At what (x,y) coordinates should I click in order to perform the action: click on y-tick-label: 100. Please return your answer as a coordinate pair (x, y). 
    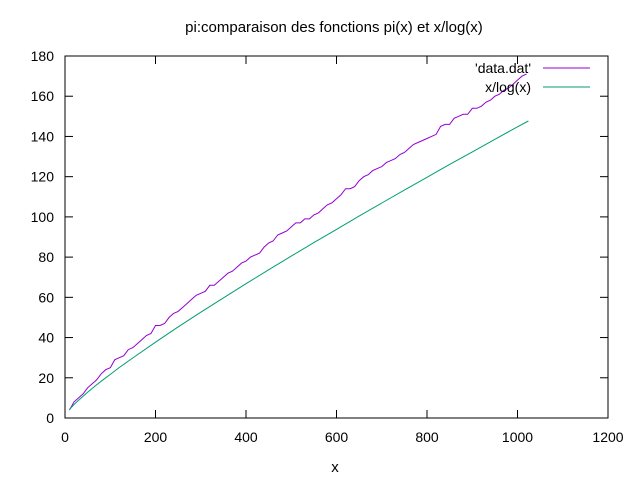
    Looking at the image, I should click on (43, 217).